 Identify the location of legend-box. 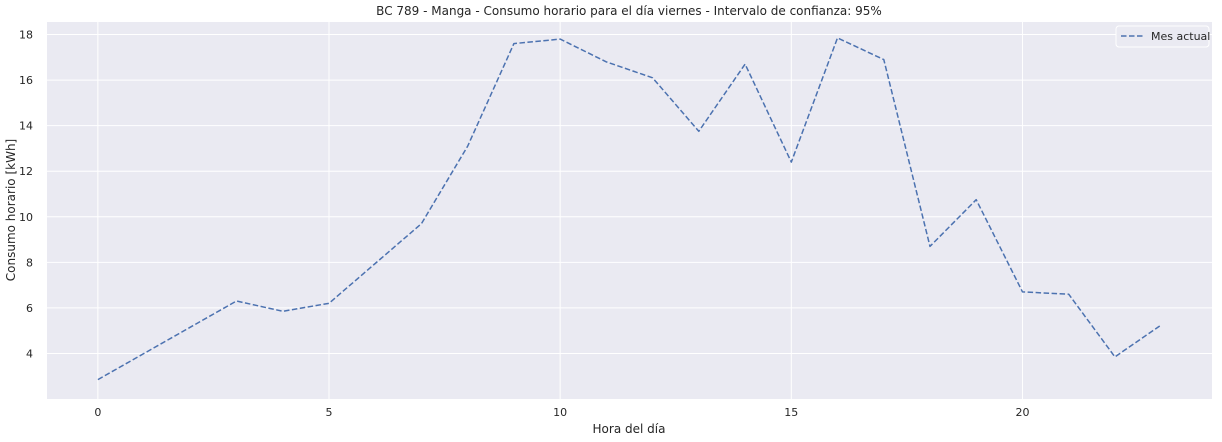
(1162, 36).